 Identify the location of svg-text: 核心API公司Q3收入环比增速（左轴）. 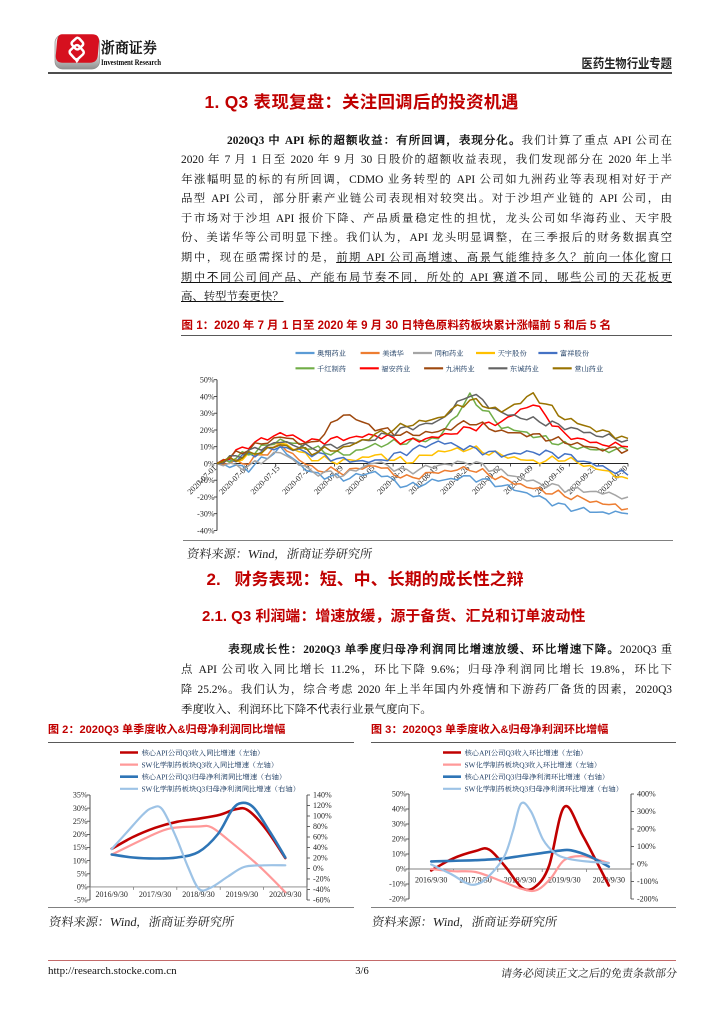
(526, 752).